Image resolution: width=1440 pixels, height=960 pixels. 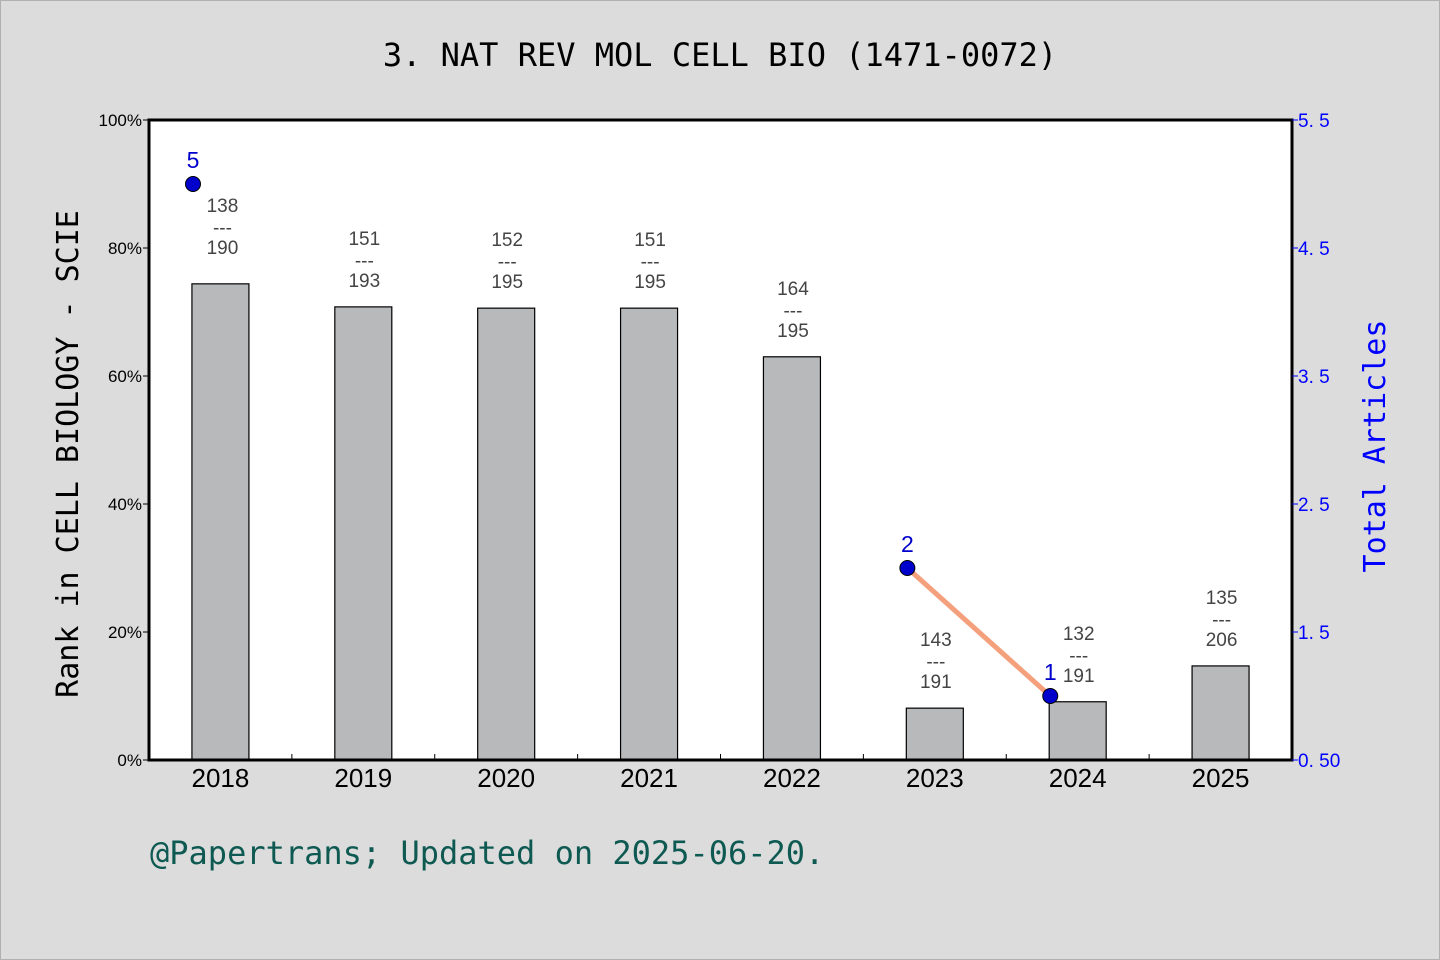 I want to click on x-tick-label: 2024, so click(x=1078, y=778).